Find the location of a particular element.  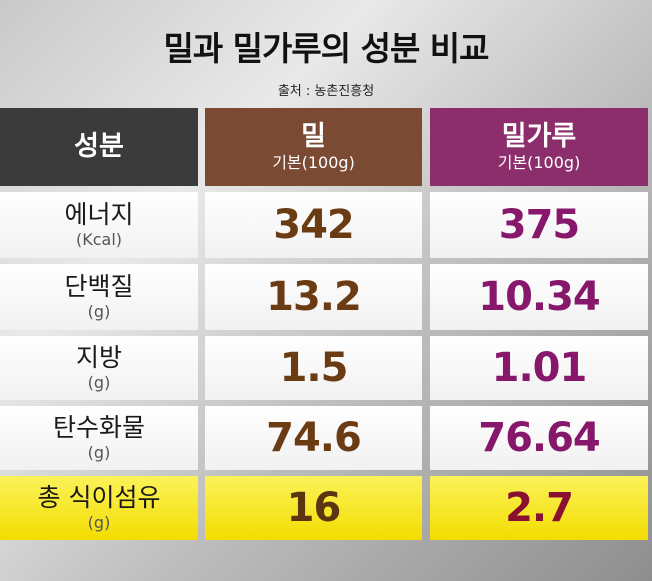

header-label: 밀가루 is located at coordinates (539, 136).